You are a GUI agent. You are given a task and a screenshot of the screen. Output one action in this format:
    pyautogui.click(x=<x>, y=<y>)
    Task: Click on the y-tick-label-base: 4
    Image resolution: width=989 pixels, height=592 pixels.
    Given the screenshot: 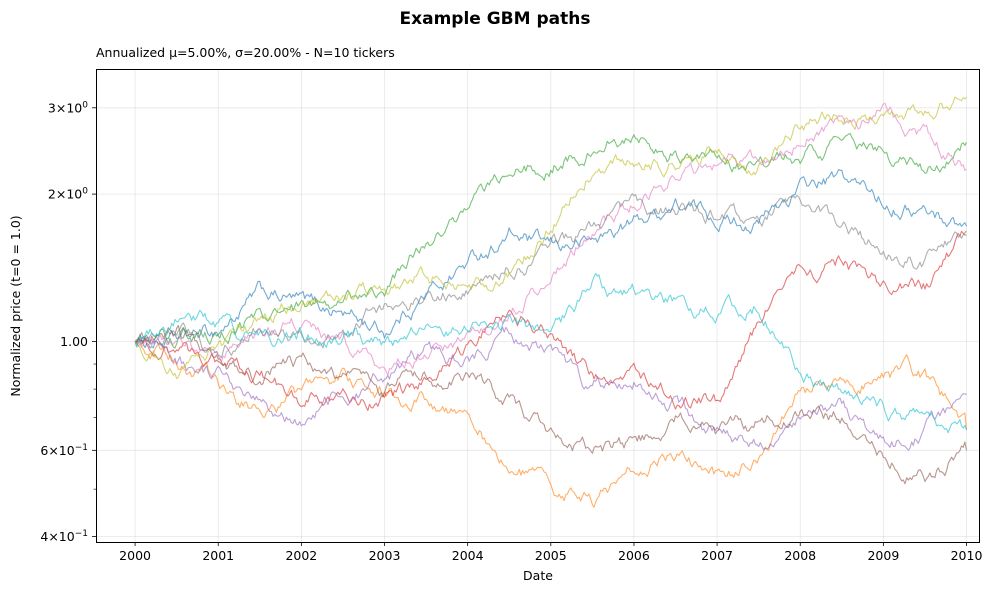 What is the action you would take?
    pyautogui.click(x=44, y=536)
    